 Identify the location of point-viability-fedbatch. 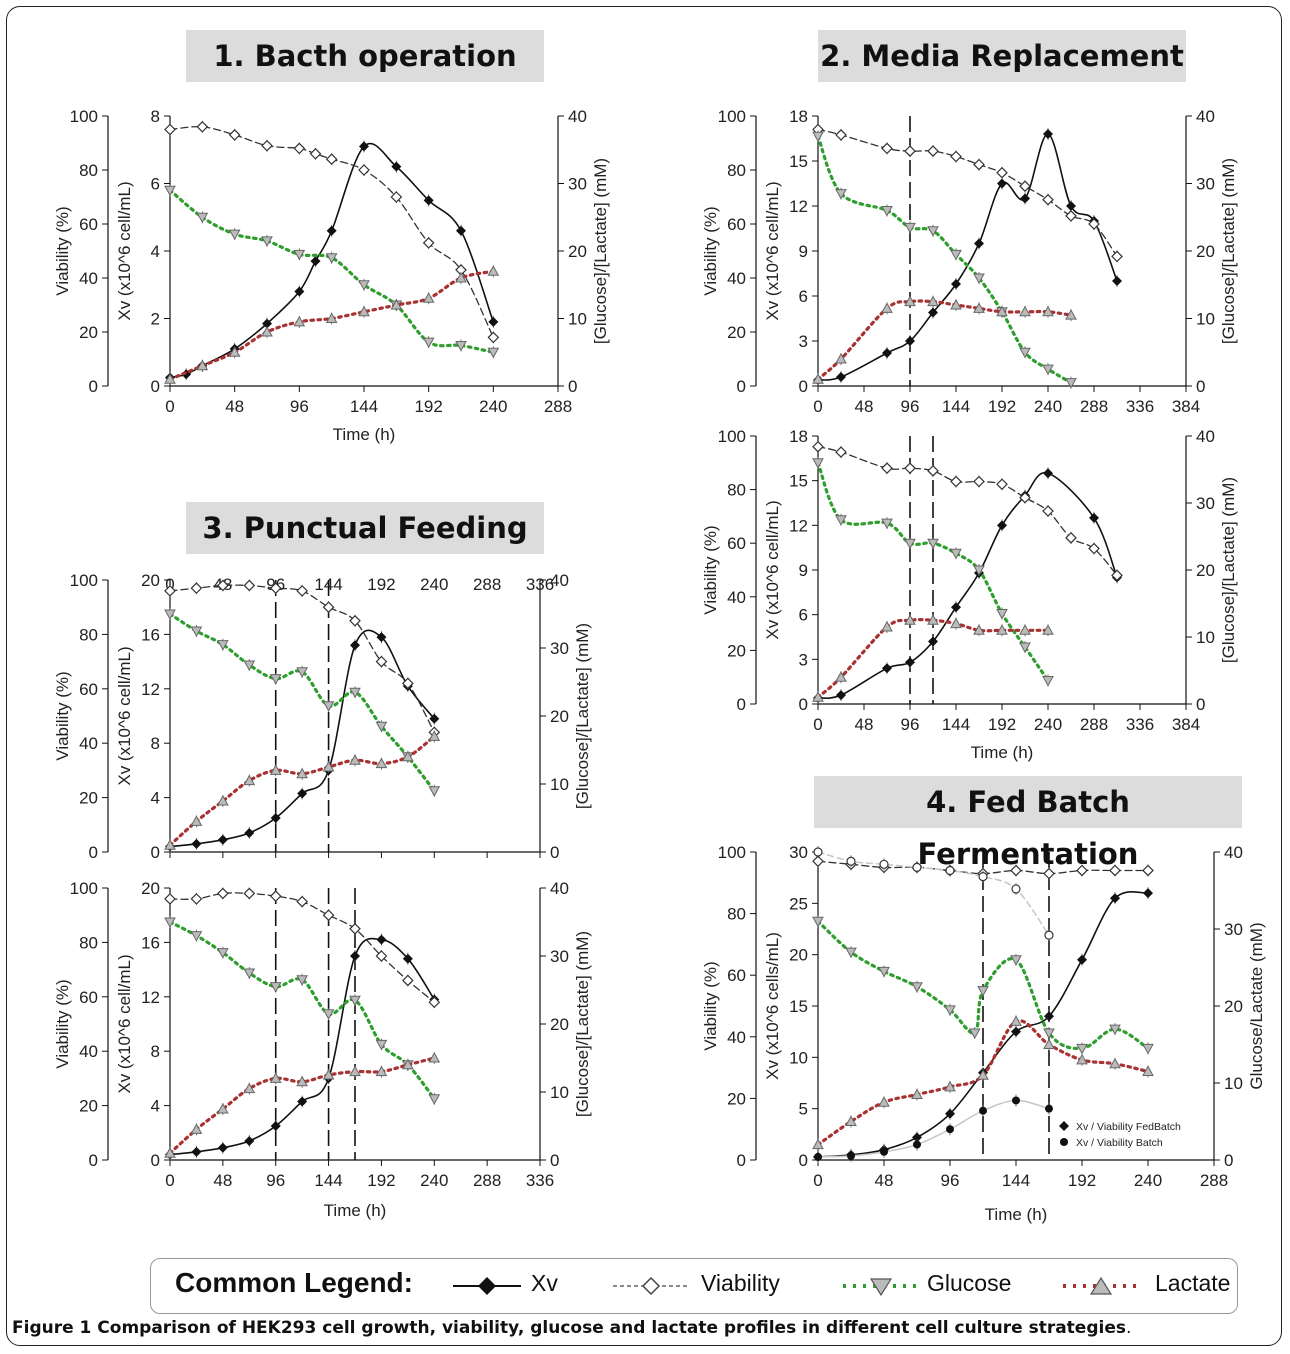
(1148, 870).